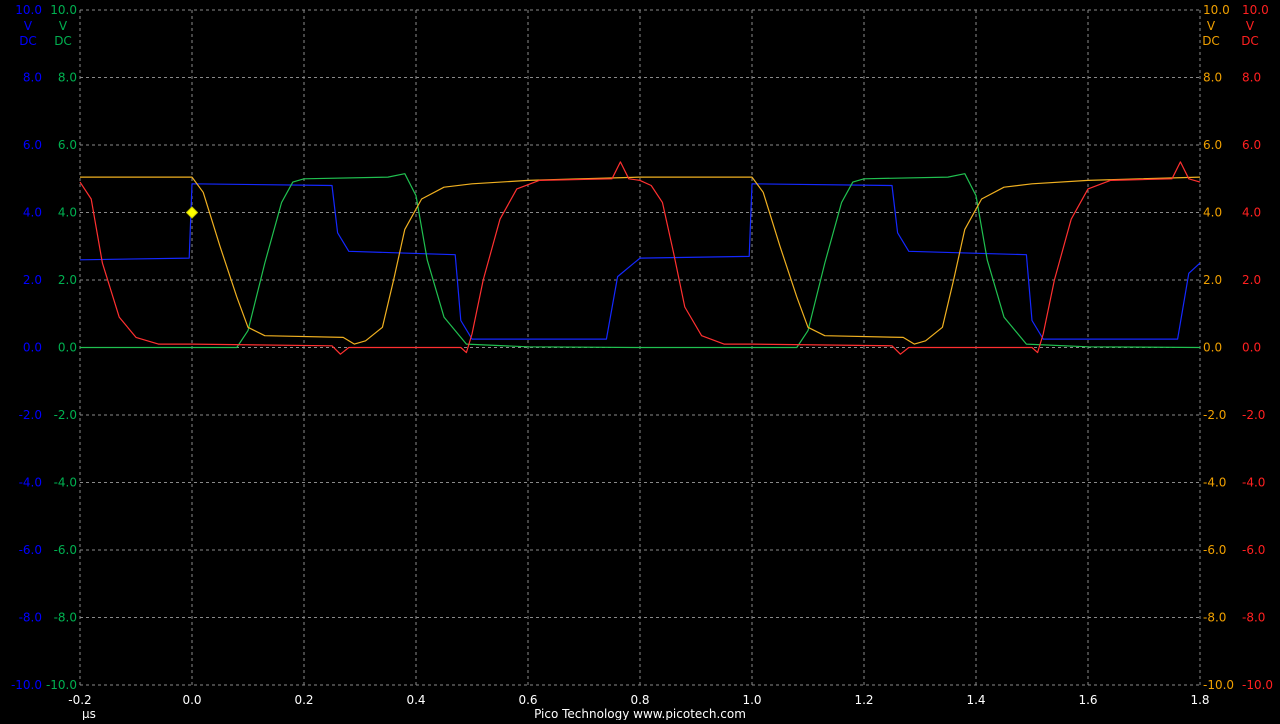 Image resolution: width=1280 pixels, height=724 pixels. What do you see at coordinates (28, 10) in the screenshot?
I see `y-tick-label-left-outer: 10.0` at bounding box center [28, 10].